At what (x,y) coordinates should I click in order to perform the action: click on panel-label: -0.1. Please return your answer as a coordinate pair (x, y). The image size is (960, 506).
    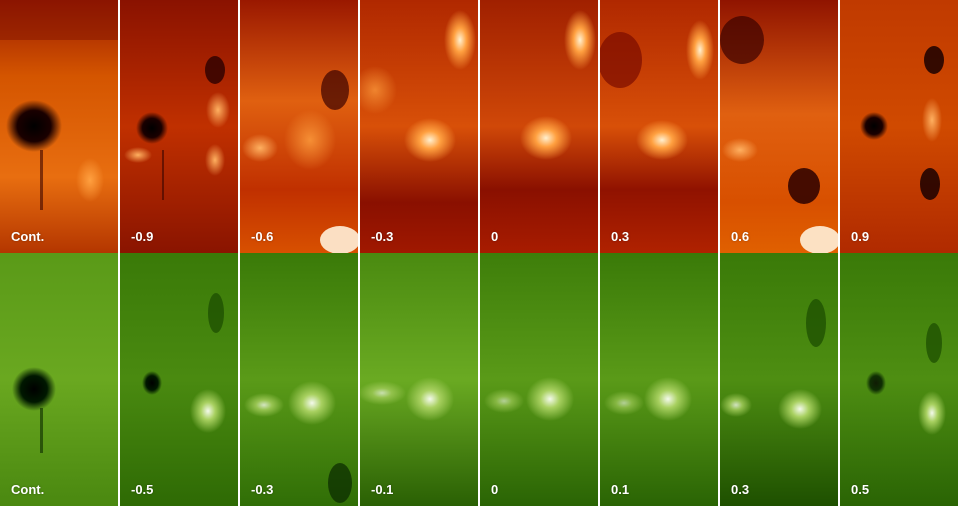
    Looking at the image, I should click on (382, 489).